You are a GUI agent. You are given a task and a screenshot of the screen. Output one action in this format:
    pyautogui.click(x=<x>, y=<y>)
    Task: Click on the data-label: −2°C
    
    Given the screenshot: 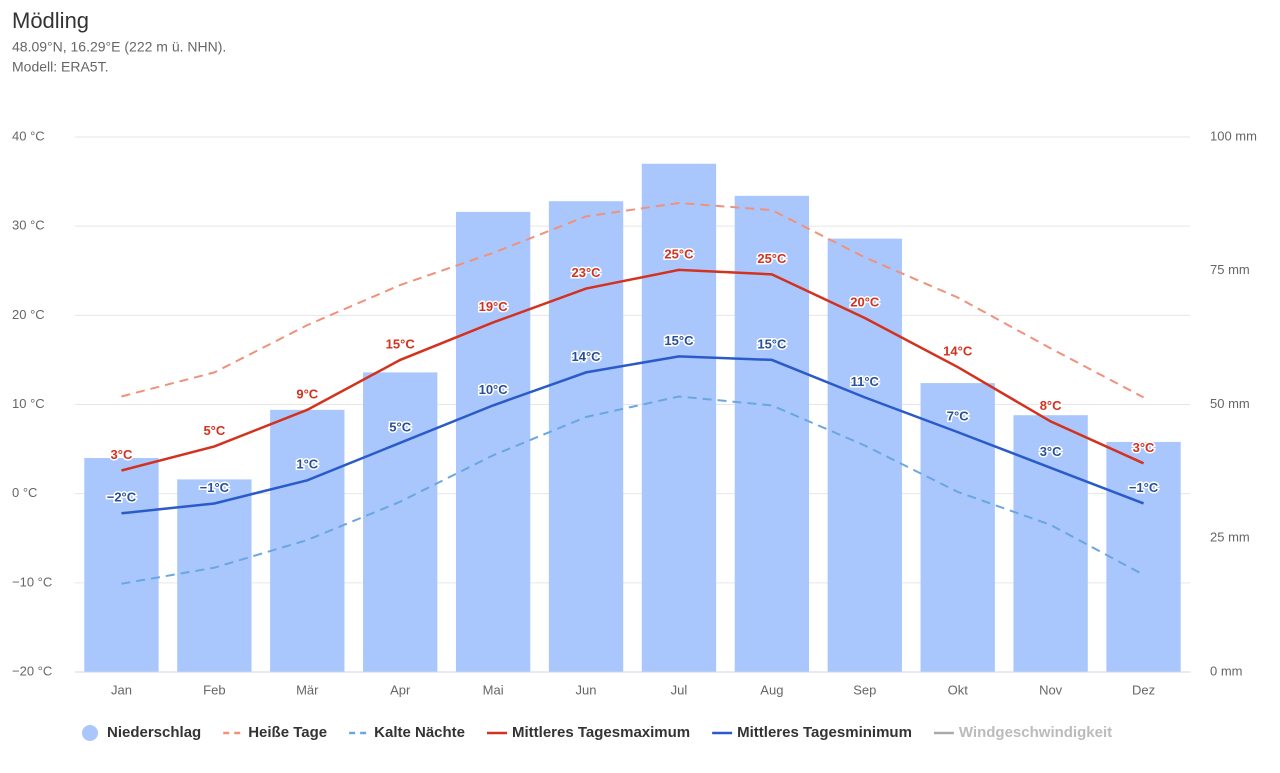 What is the action you would take?
    pyautogui.click(x=122, y=497)
    